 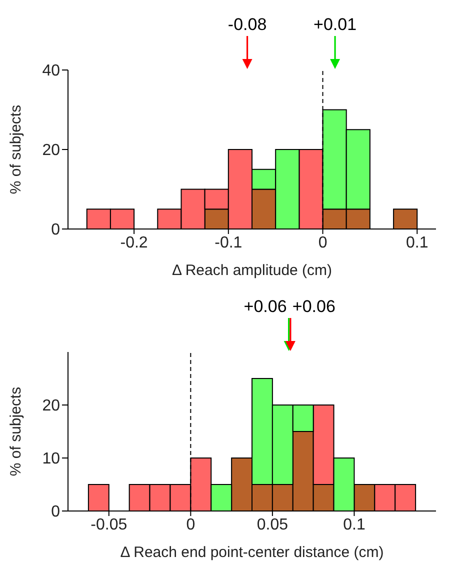 What do you see at coordinates (51, 459) in the screenshot?
I see `y-tick-label: 10` at bounding box center [51, 459].